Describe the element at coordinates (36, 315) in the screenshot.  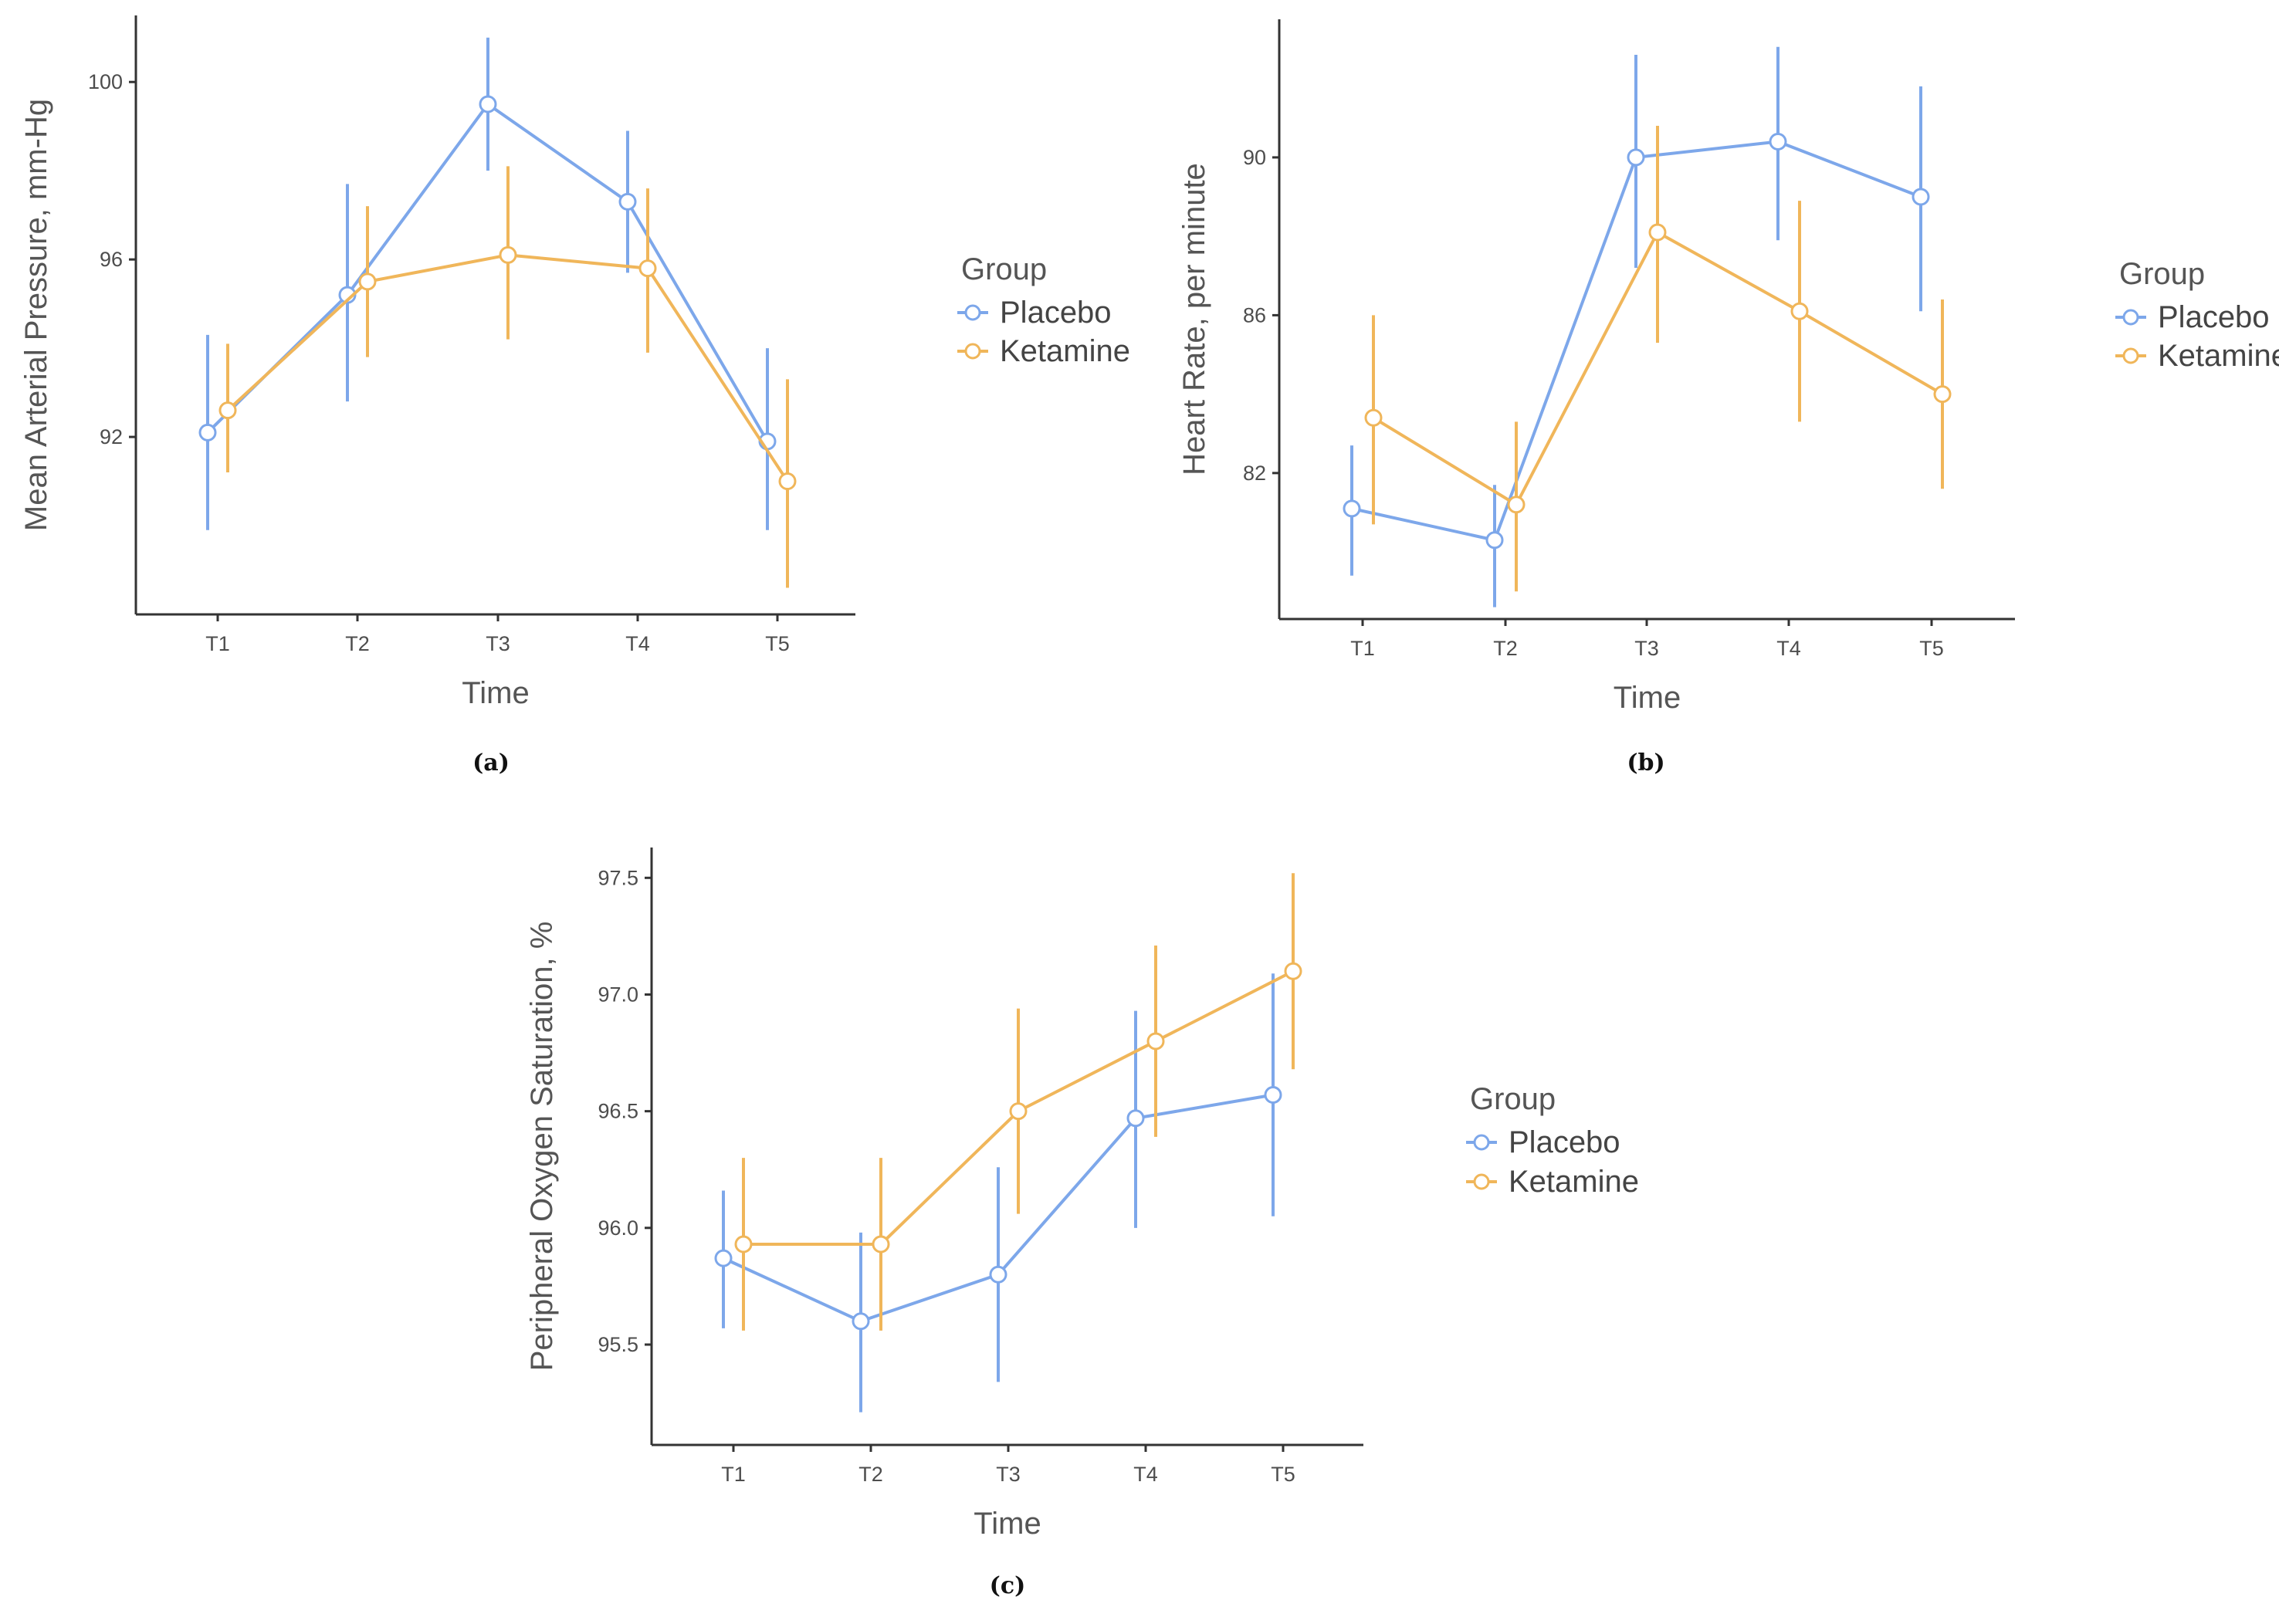
I see `y-axis-title: Mean Arterial Pressure, mm-Hg` at that location.